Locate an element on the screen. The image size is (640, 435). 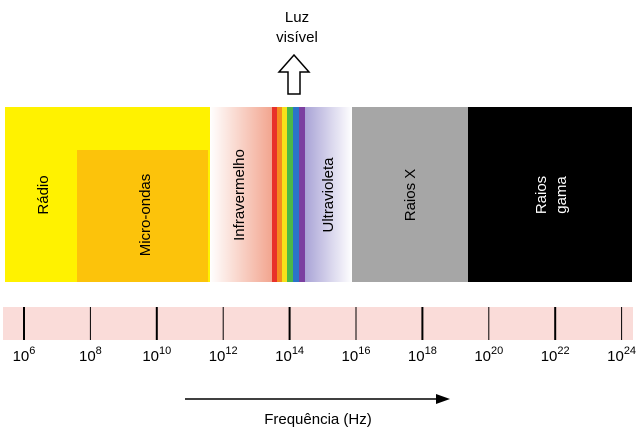
band-label: Raios is located at coordinates (541, 195).